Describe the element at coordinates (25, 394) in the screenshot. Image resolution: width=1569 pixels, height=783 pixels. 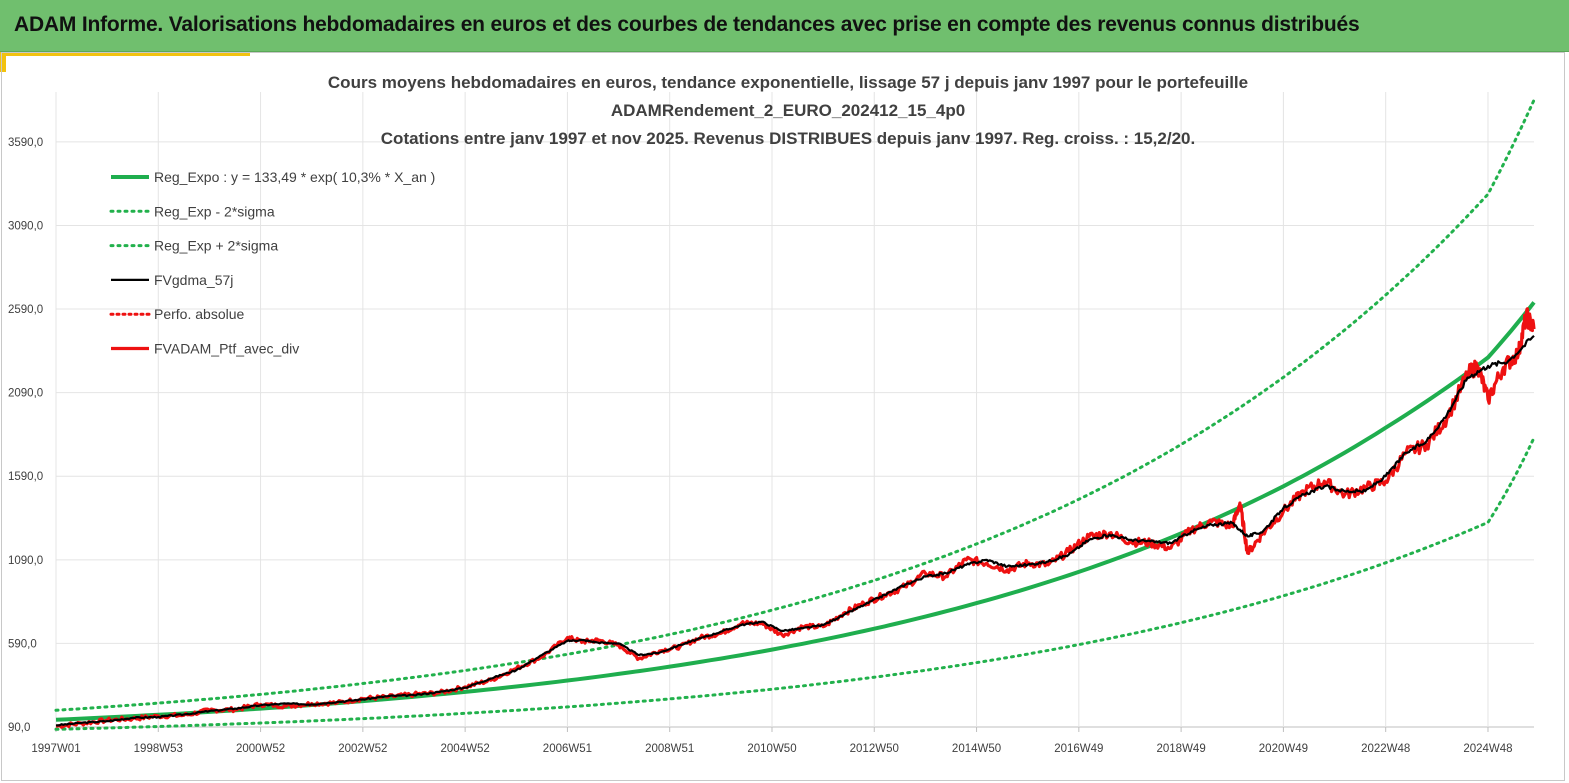
I see `y-tick-label: 2090,0` at that location.